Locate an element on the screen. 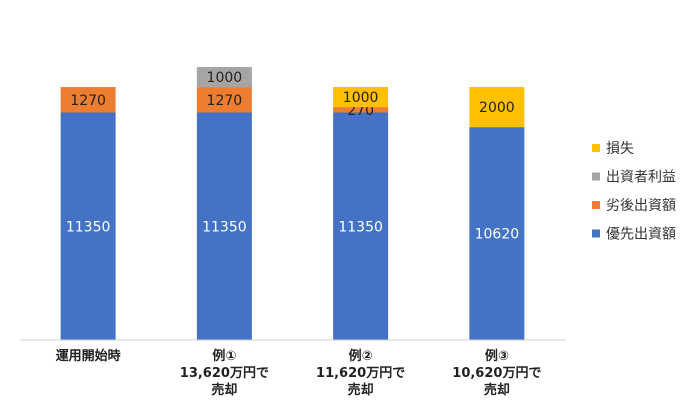 Image resolution: width=700 pixels, height=420 pixels. data-label: 10620 is located at coordinates (497, 235).